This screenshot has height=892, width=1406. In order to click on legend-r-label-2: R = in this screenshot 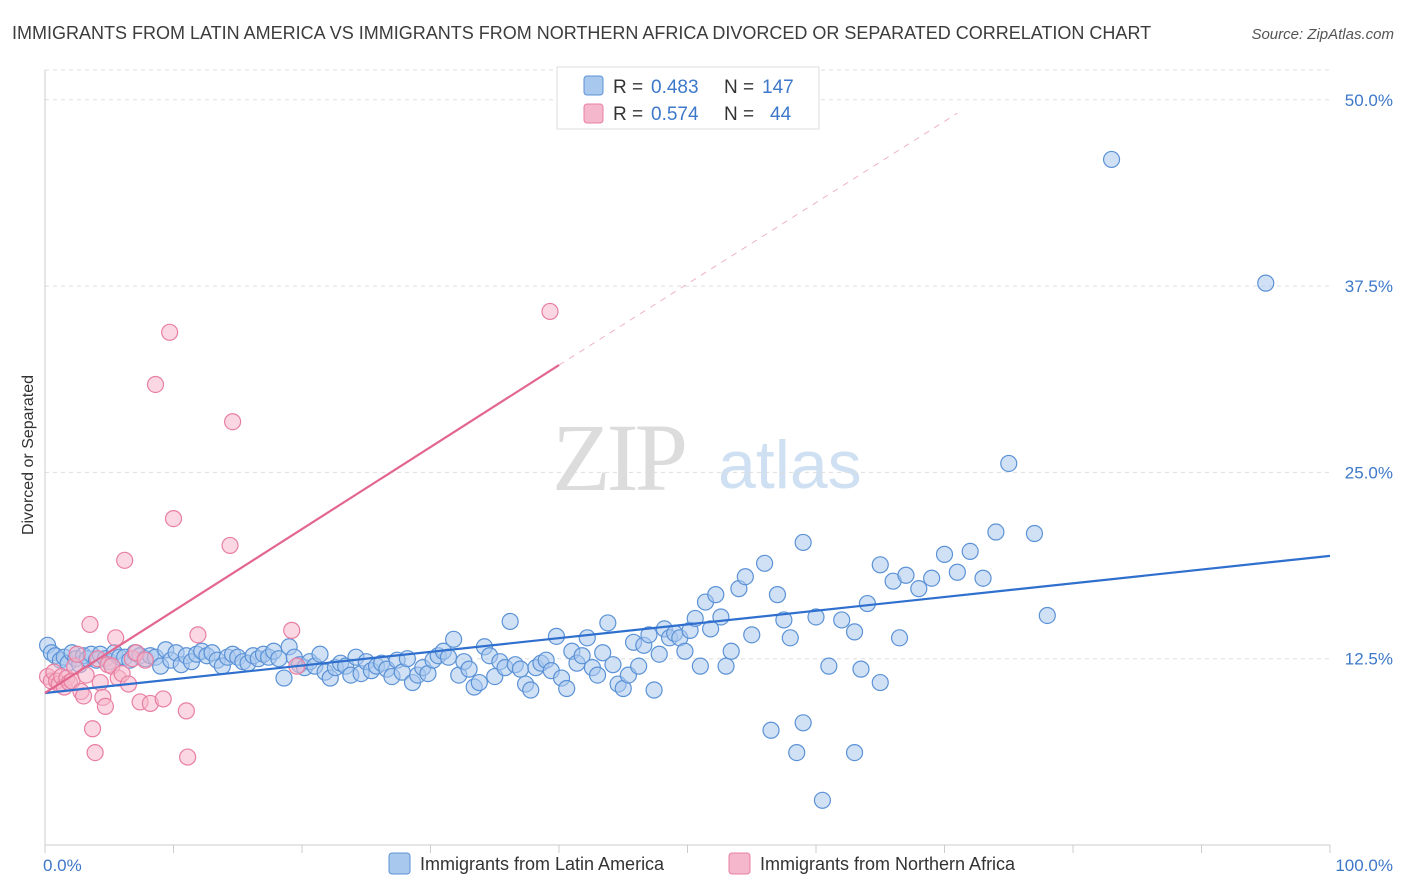, I will do `click(628, 114)`.